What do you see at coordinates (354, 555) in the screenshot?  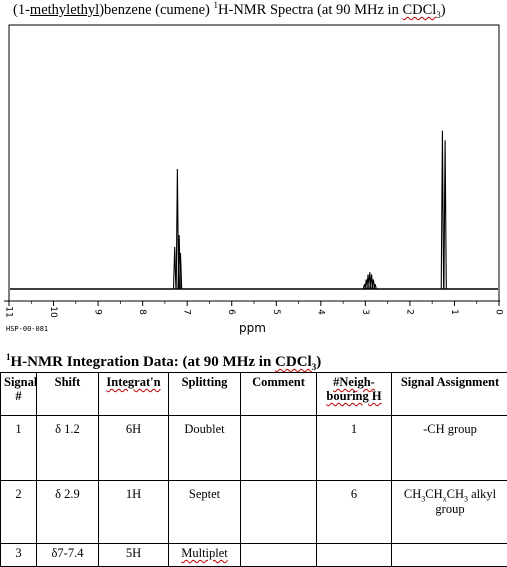 I see `cell-neighbouring` at bounding box center [354, 555].